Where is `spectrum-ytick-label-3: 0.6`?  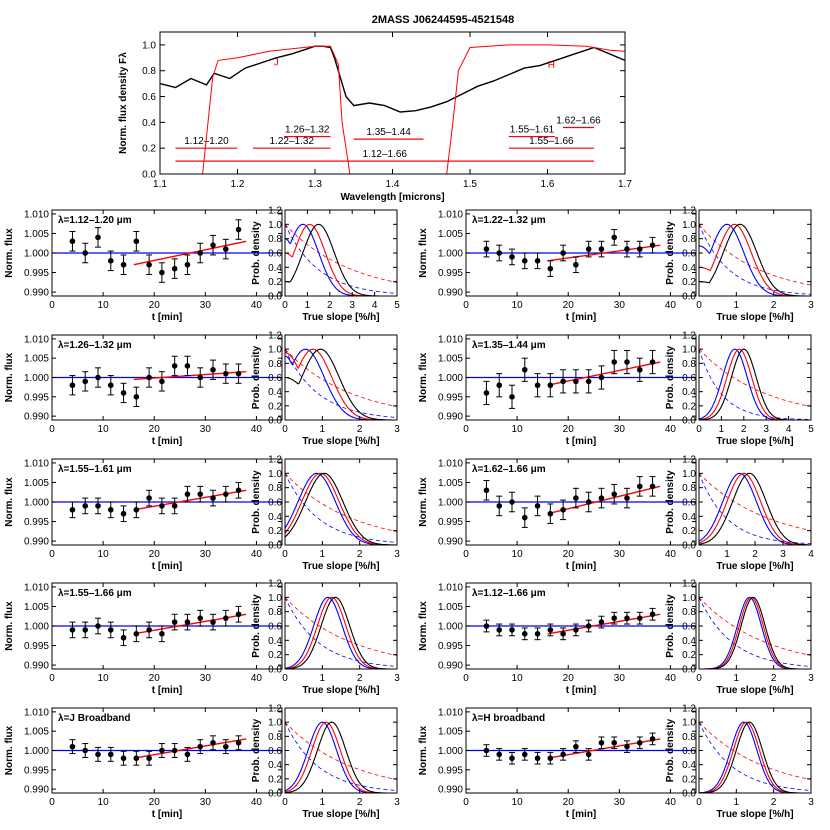 spectrum-ytick-label-3: 0.6 is located at coordinates (149, 97).